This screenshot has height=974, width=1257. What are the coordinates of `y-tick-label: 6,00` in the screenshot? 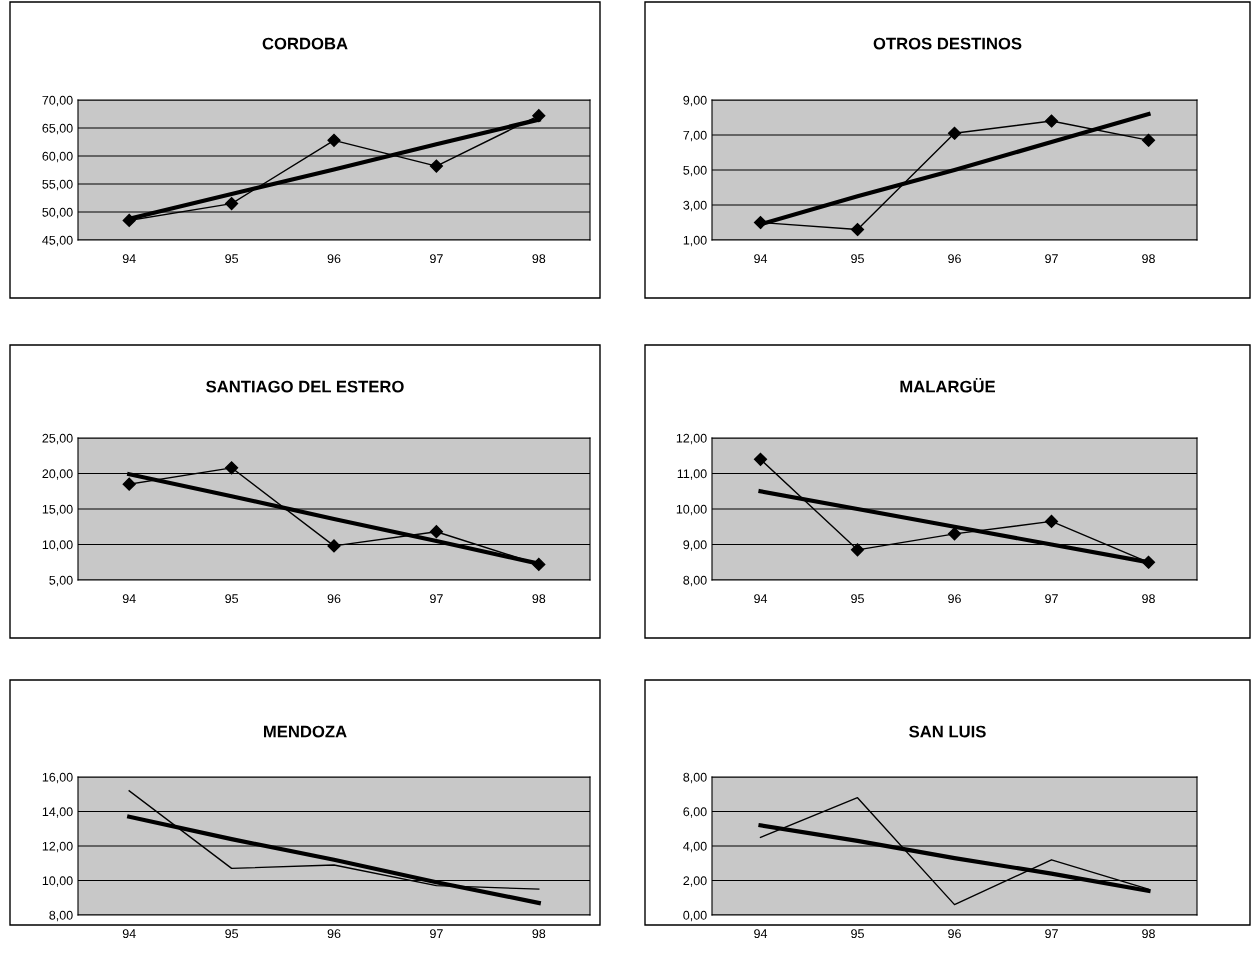 It's located at (695, 812).